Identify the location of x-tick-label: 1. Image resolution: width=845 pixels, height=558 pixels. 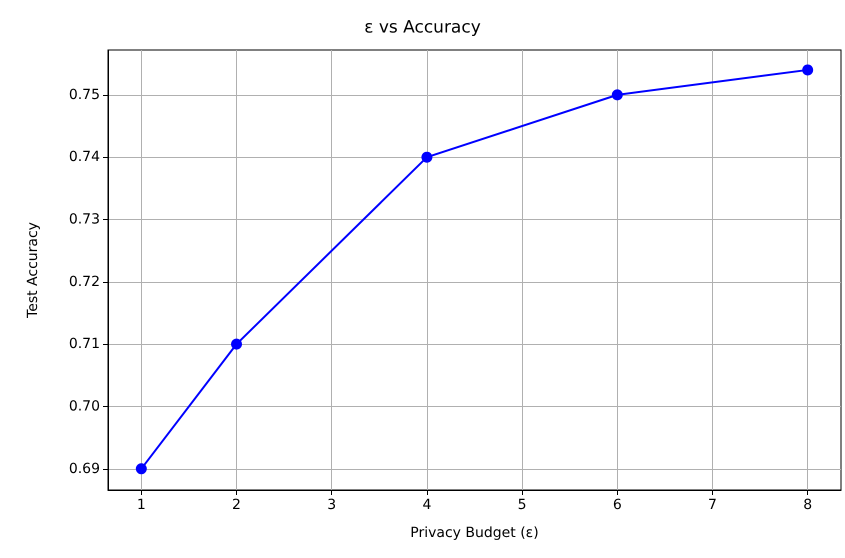
(141, 505).